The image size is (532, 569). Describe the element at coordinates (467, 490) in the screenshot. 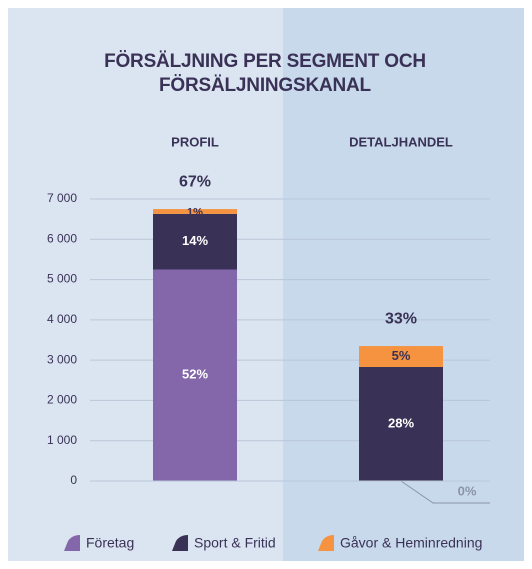

I see `value-label: 0%` at that location.